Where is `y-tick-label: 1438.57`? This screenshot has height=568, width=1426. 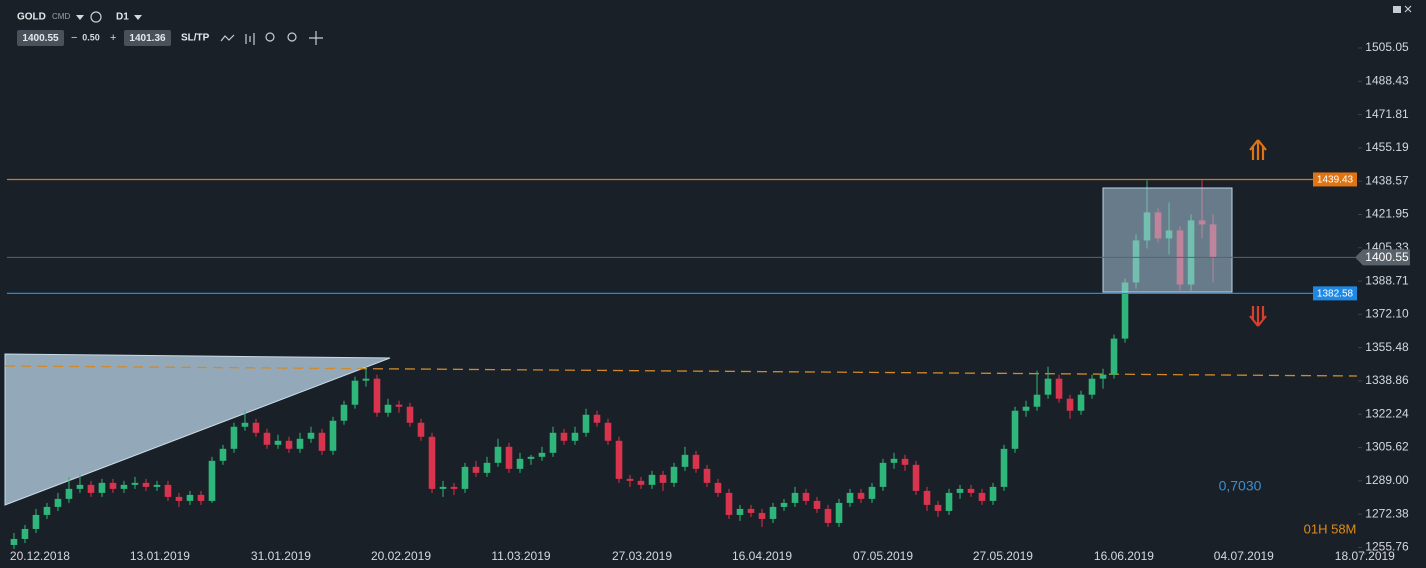 y-tick-label: 1438.57 is located at coordinates (1387, 180).